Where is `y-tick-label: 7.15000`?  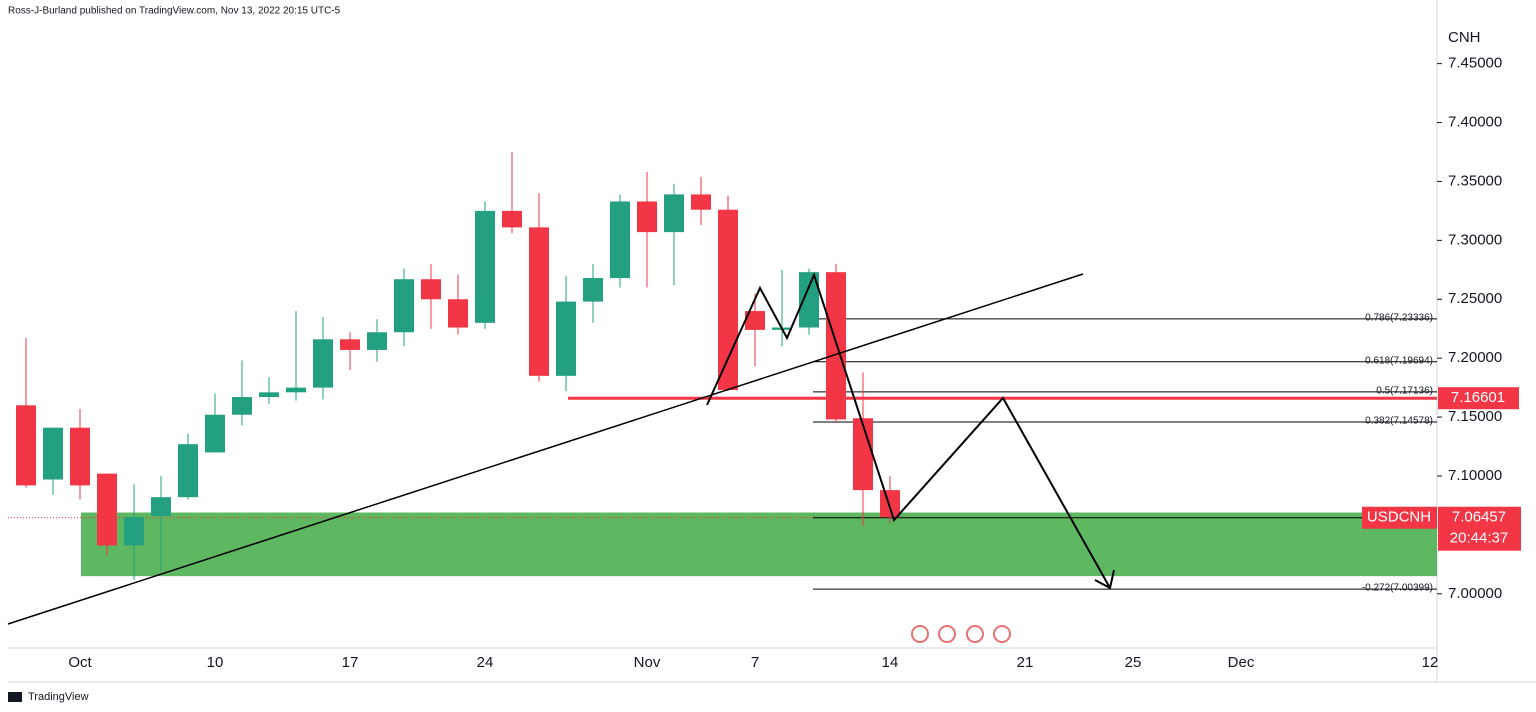
y-tick-label: 7.15000 is located at coordinates (1475, 416).